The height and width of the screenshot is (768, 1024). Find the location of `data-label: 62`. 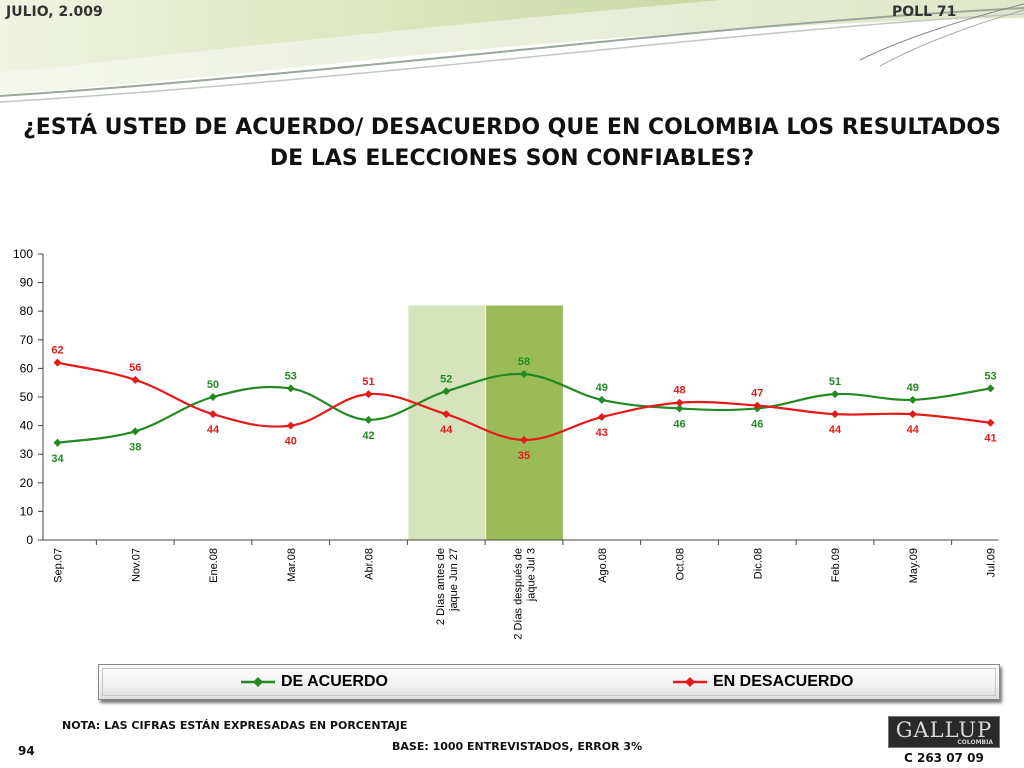

data-label: 62 is located at coordinates (57, 351).